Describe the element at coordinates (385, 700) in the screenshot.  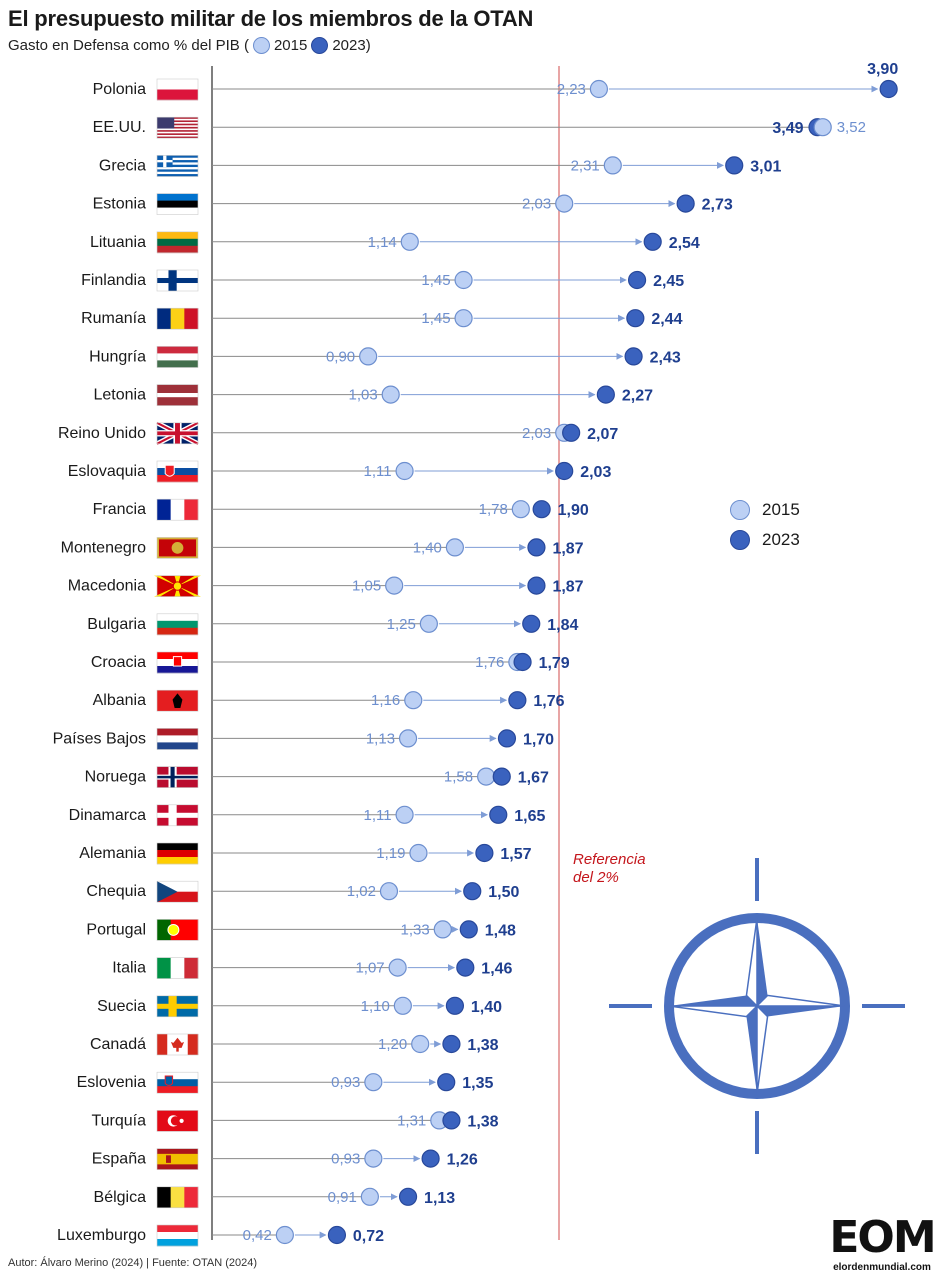
I see `value-label-2015: 1,16` at that location.